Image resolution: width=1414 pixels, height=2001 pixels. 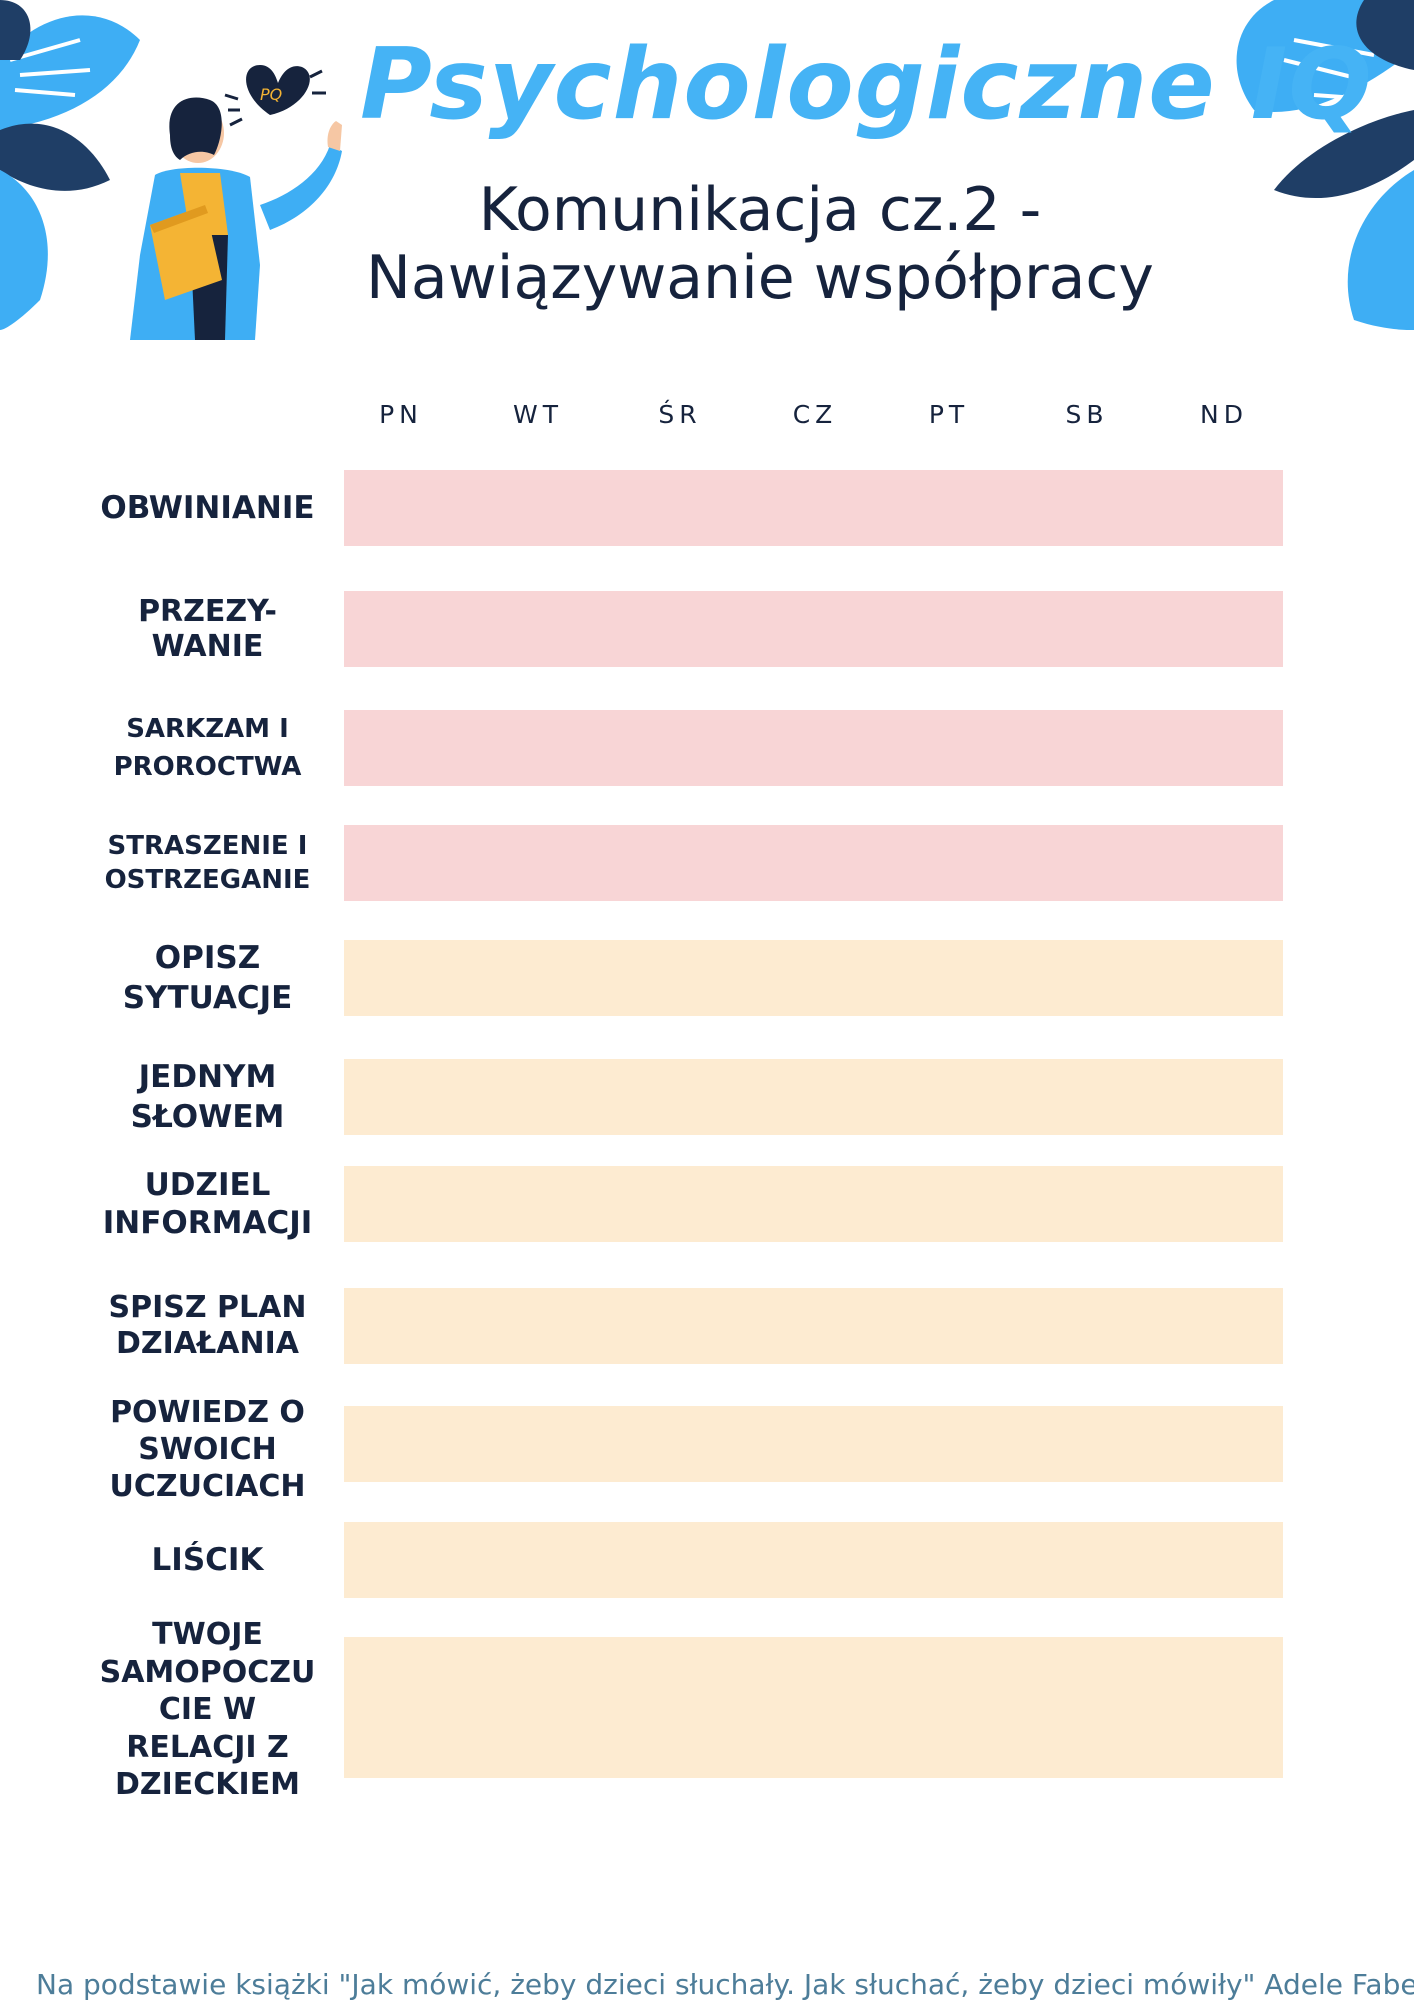 I want to click on subtitle-line-1: Komunikacja cz.2 -, so click(x=760, y=210).